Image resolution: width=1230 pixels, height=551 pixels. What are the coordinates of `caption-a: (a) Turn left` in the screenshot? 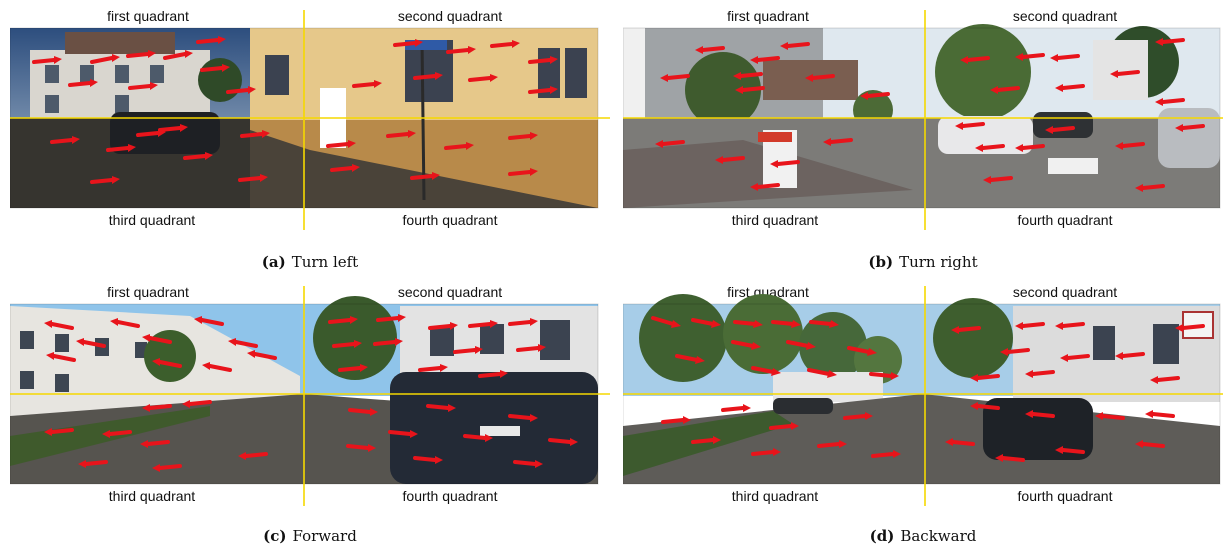 It's located at (310, 262).